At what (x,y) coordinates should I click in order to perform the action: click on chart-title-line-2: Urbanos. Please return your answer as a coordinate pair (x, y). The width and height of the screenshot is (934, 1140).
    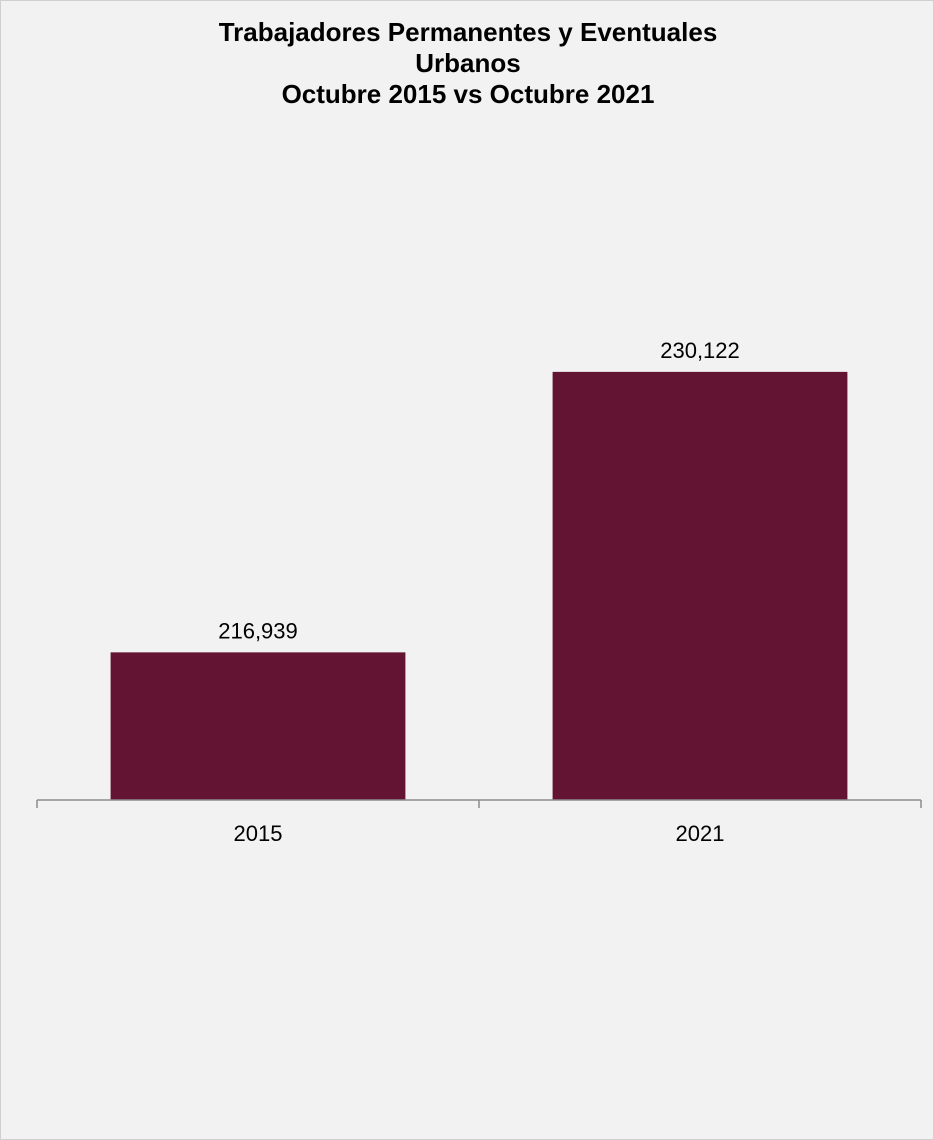
    Looking at the image, I should click on (468, 63).